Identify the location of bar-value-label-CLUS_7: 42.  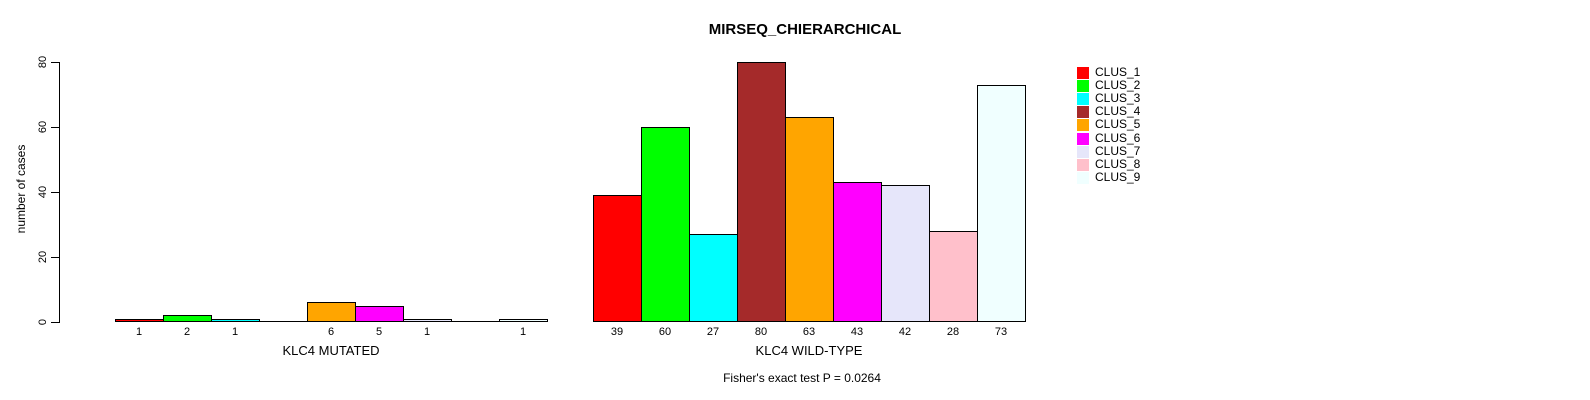
(905, 332).